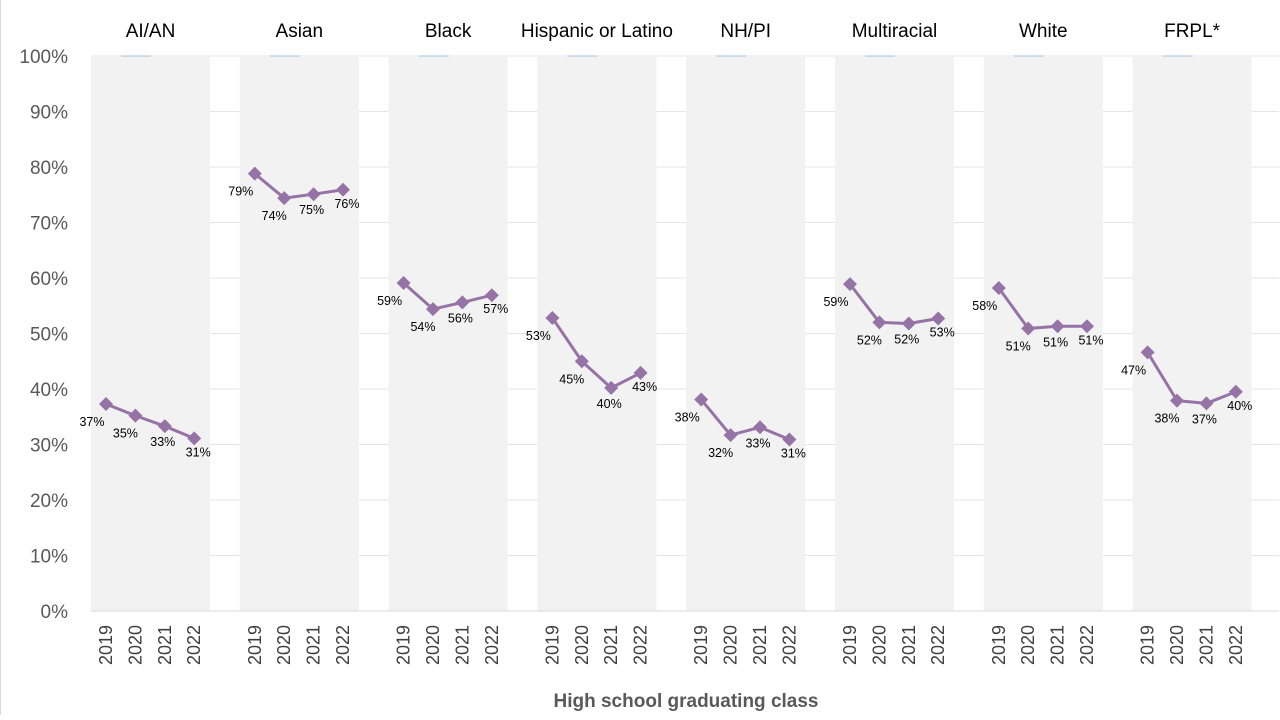  Describe the element at coordinates (1043, 31) in the screenshot. I see `group-label: White` at that location.